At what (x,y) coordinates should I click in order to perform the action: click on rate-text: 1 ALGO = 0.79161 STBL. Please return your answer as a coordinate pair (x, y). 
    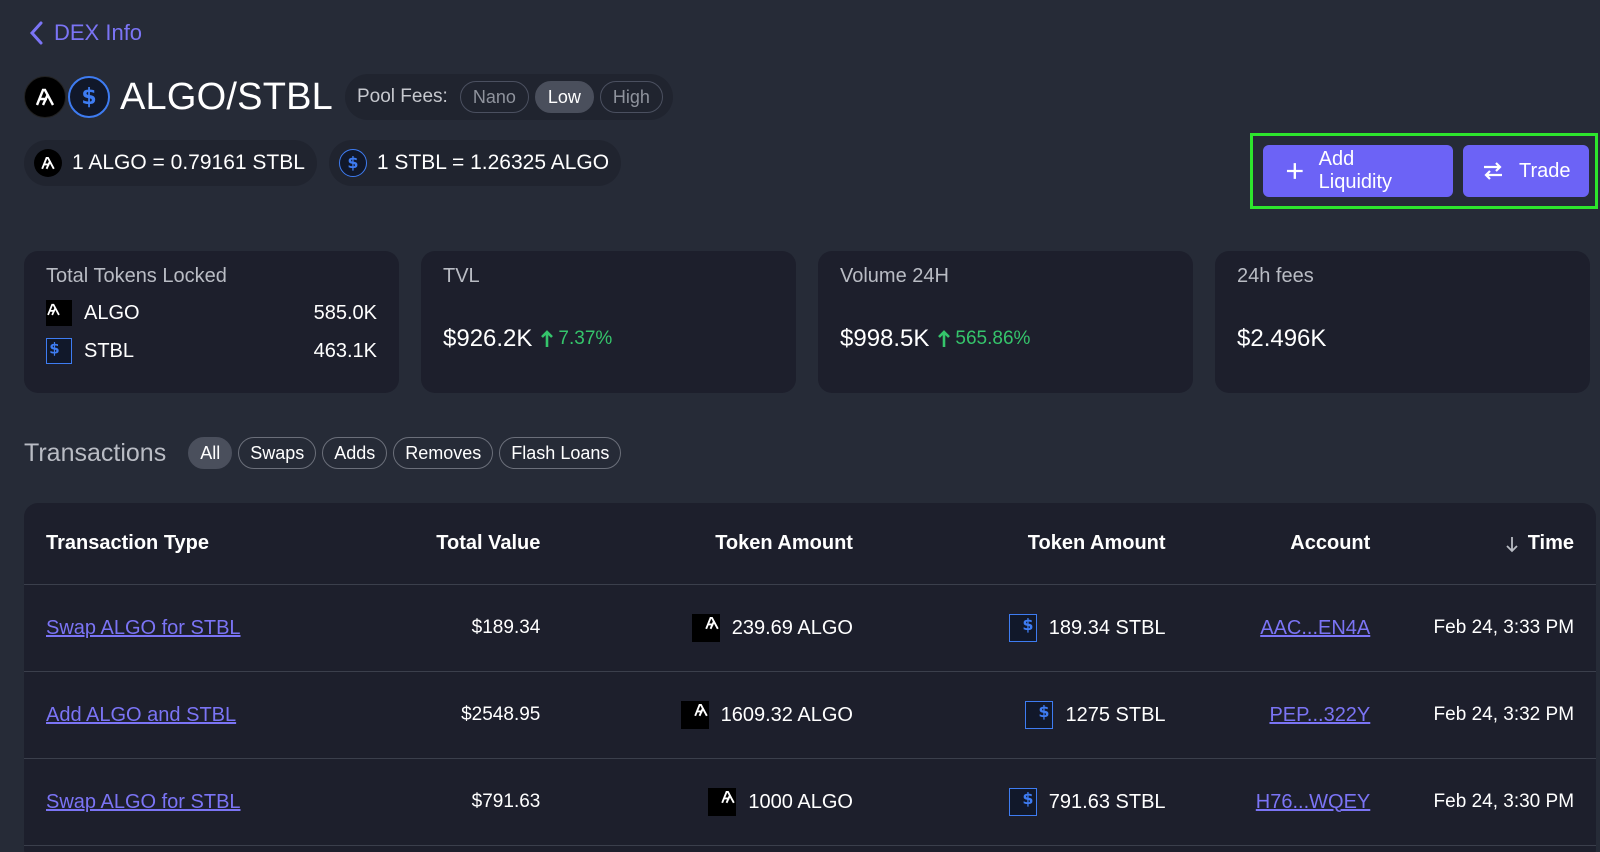
    Looking at the image, I should click on (188, 162).